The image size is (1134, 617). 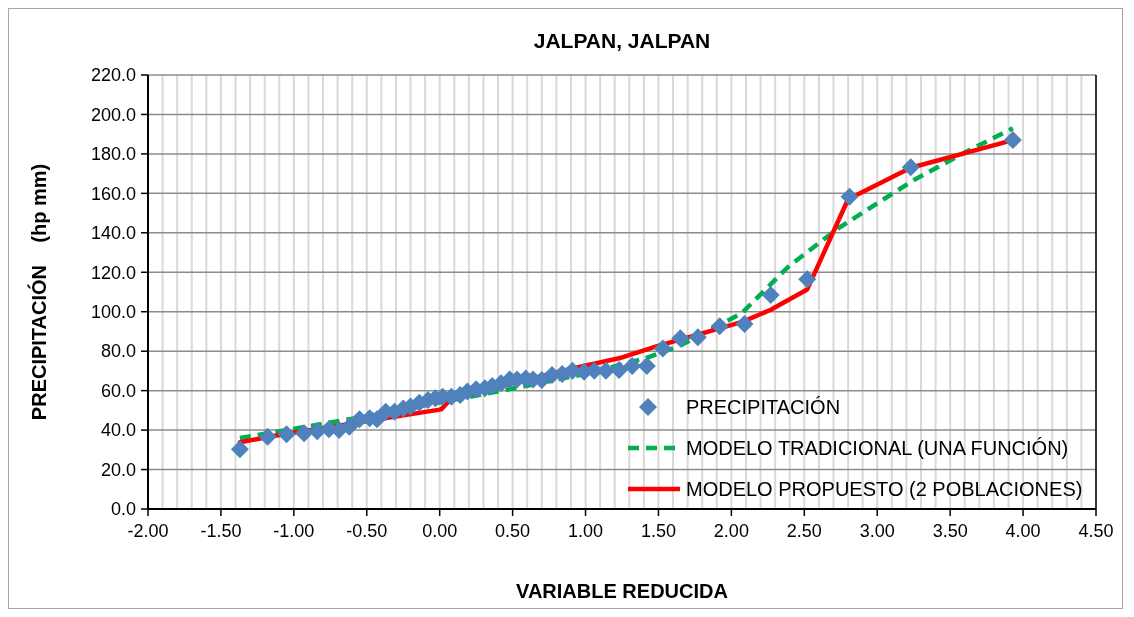 What do you see at coordinates (622, 40) in the screenshot?
I see `chart-title: JALPAN, JALPAN` at bounding box center [622, 40].